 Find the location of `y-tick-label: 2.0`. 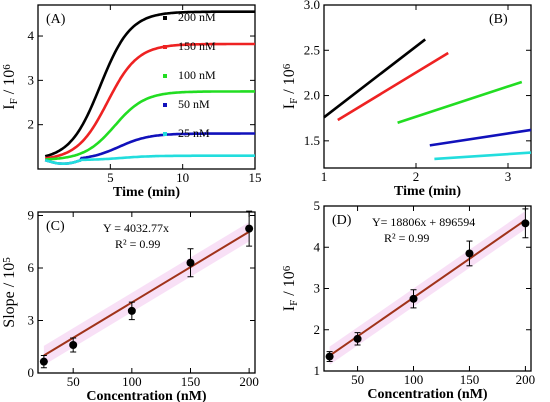

y-tick-label: 2.0 is located at coordinates (312, 95).